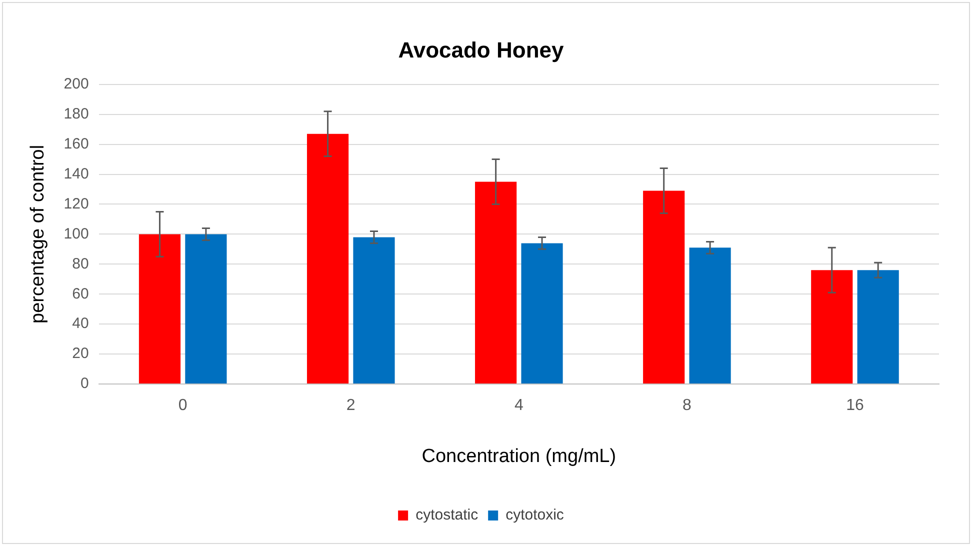 The width and height of the screenshot is (975, 546). What do you see at coordinates (76, 173) in the screenshot?
I see `y-tick-label: 140` at bounding box center [76, 173].